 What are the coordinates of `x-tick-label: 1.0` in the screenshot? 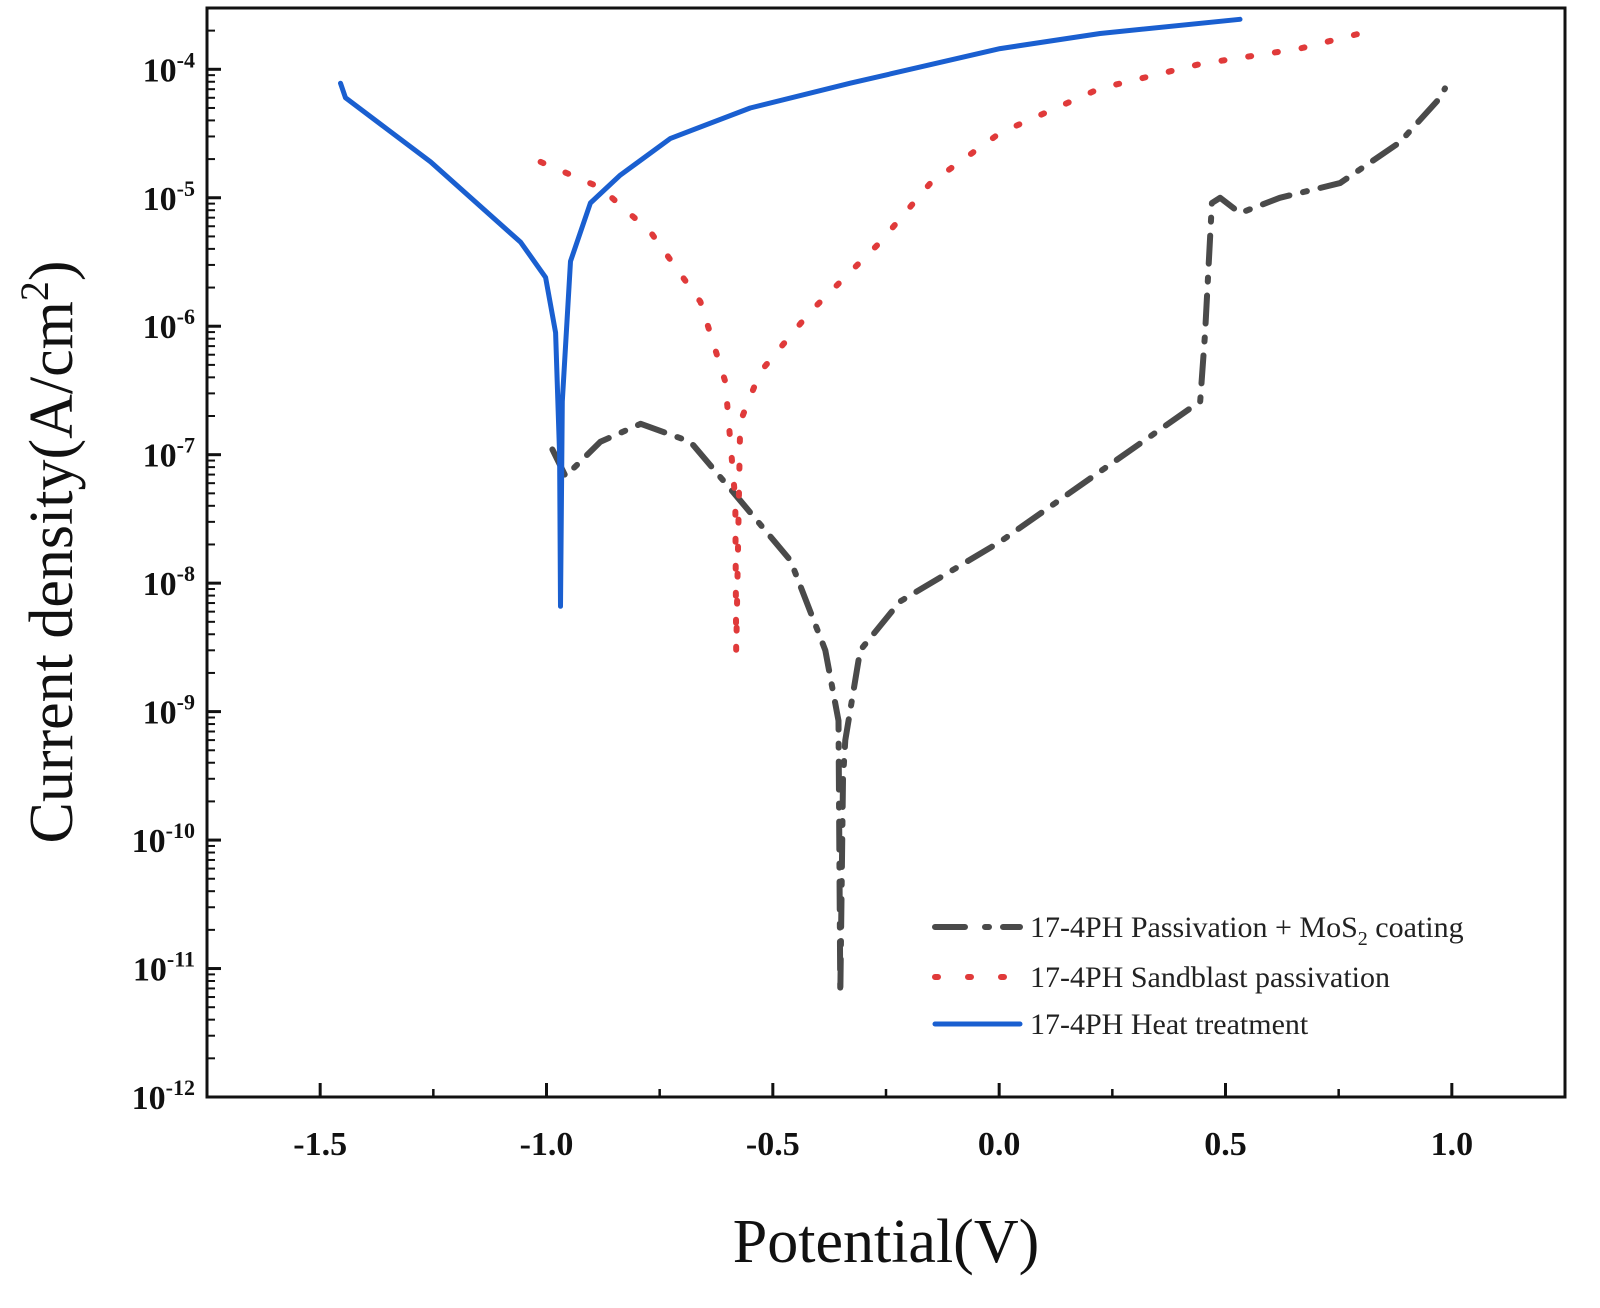 It's located at (1452, 1144).